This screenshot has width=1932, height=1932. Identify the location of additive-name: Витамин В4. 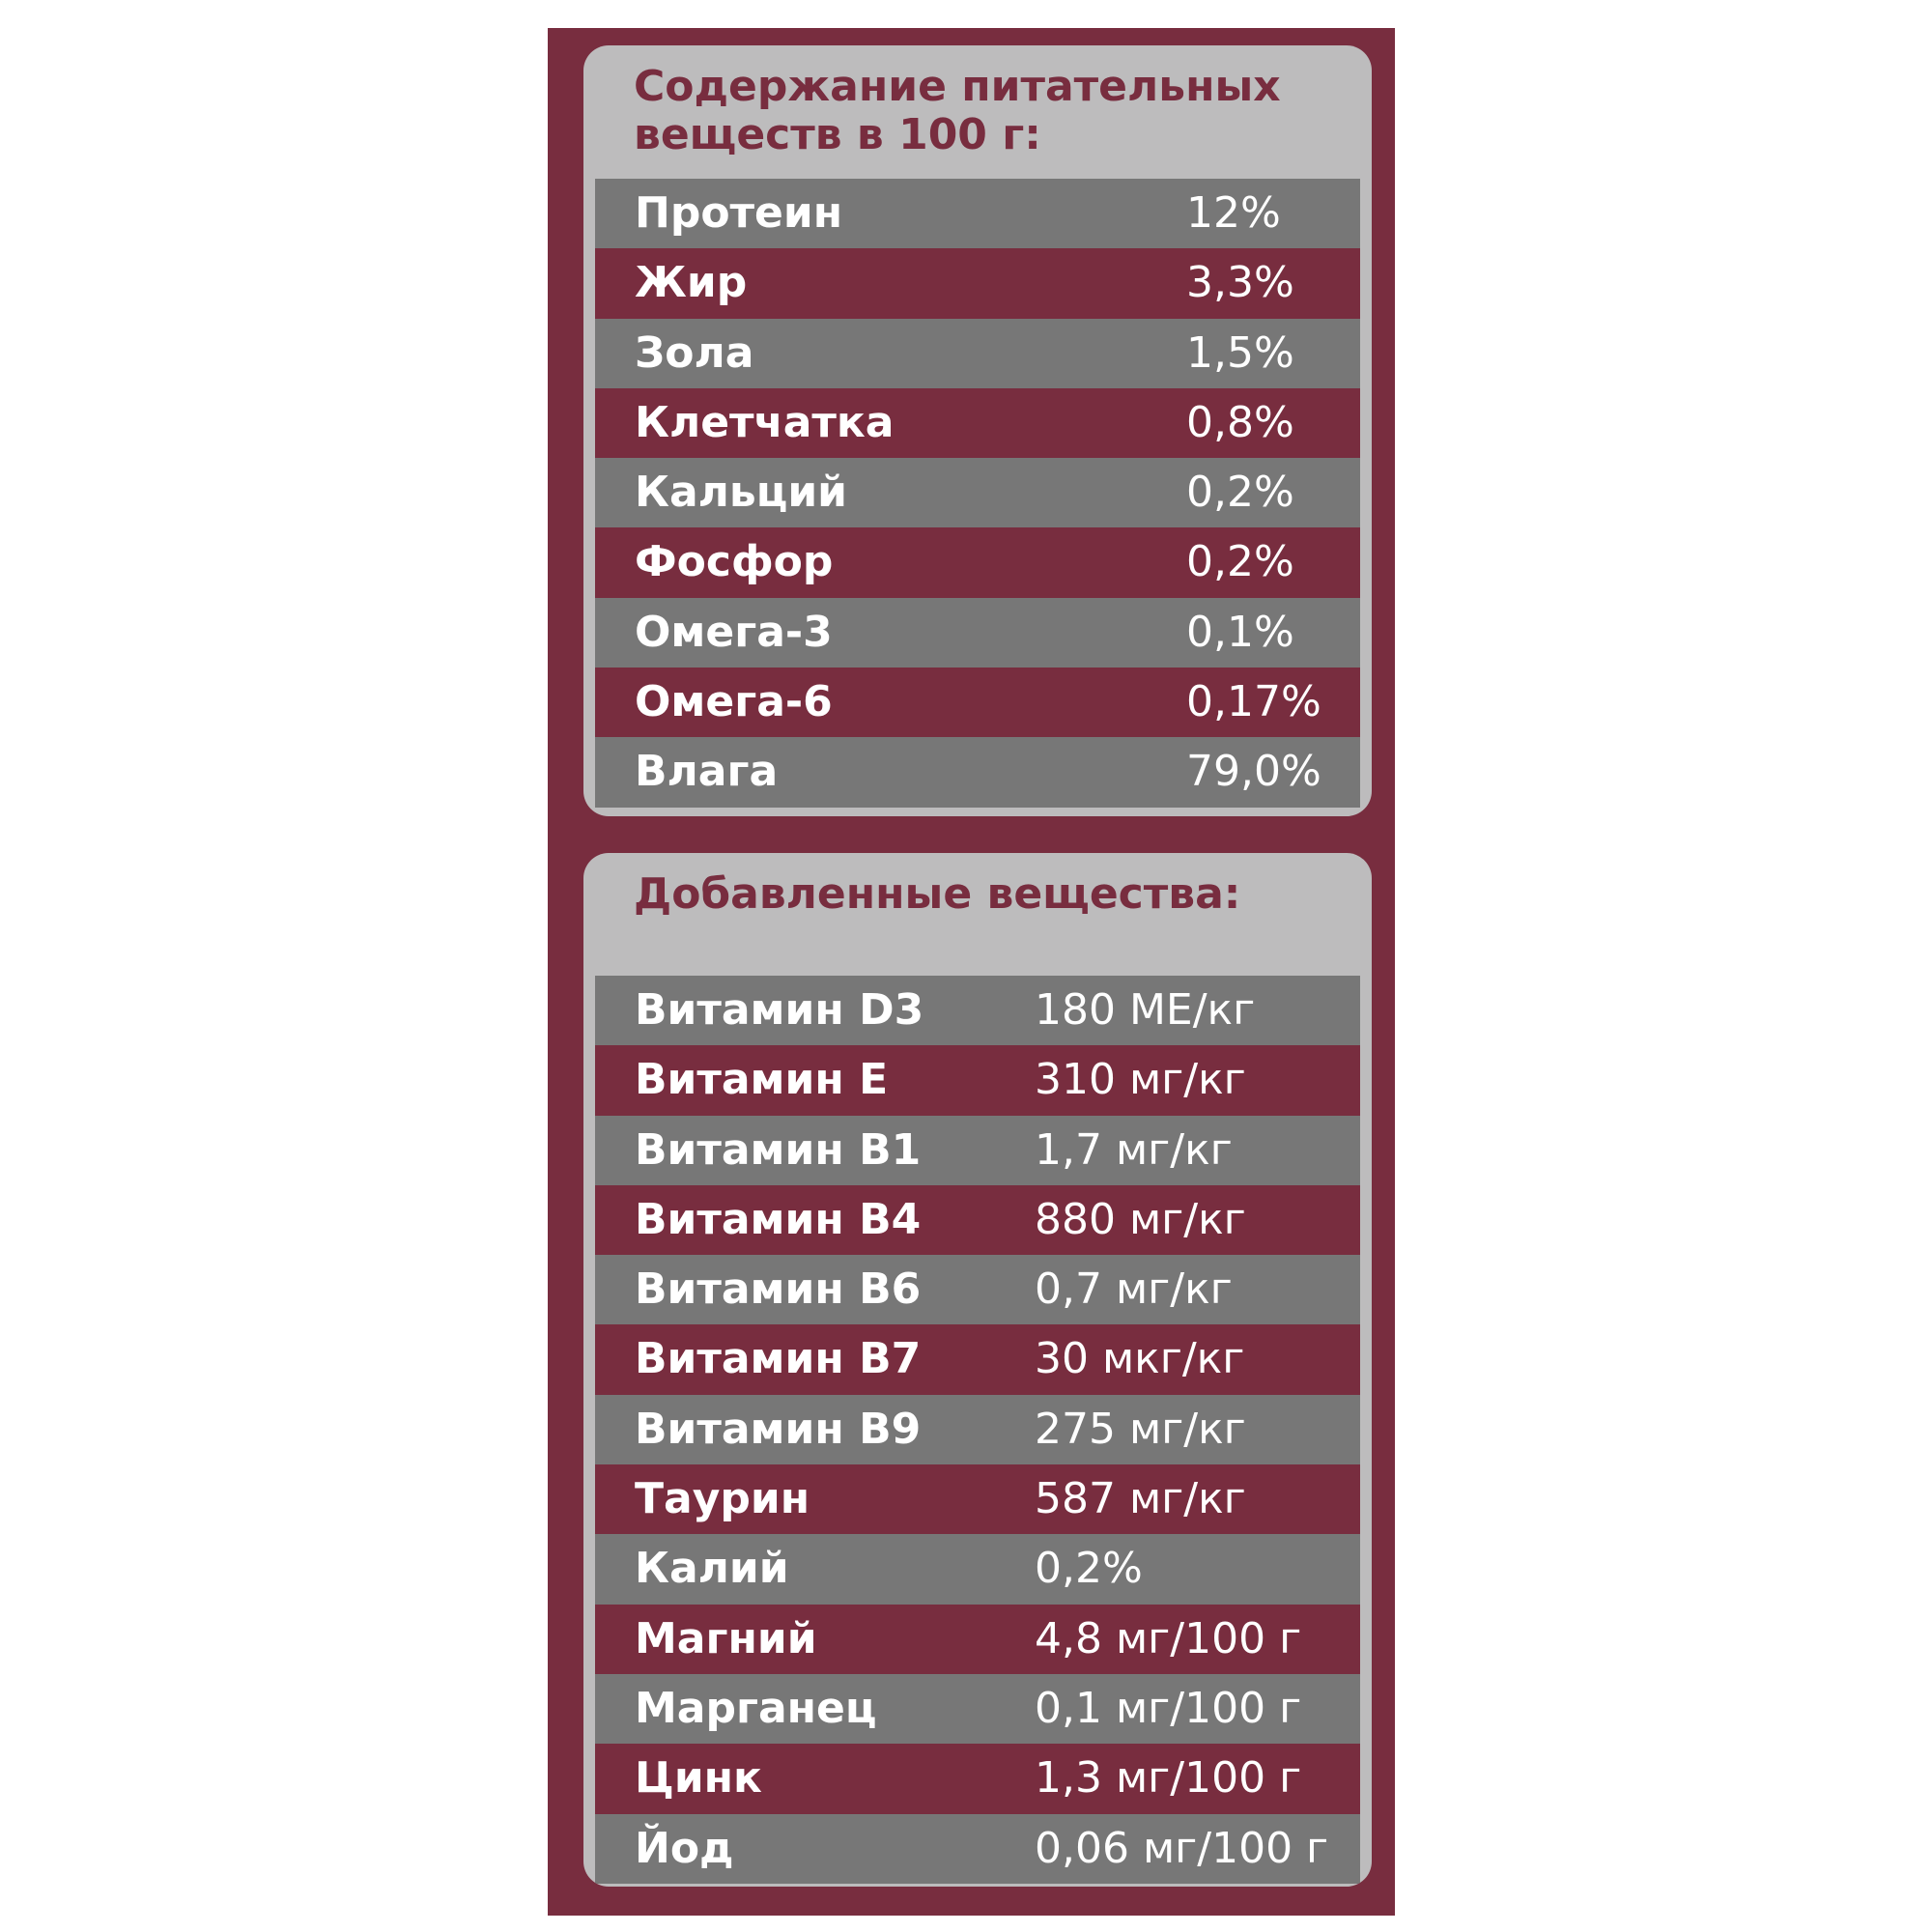
(778, 1219).